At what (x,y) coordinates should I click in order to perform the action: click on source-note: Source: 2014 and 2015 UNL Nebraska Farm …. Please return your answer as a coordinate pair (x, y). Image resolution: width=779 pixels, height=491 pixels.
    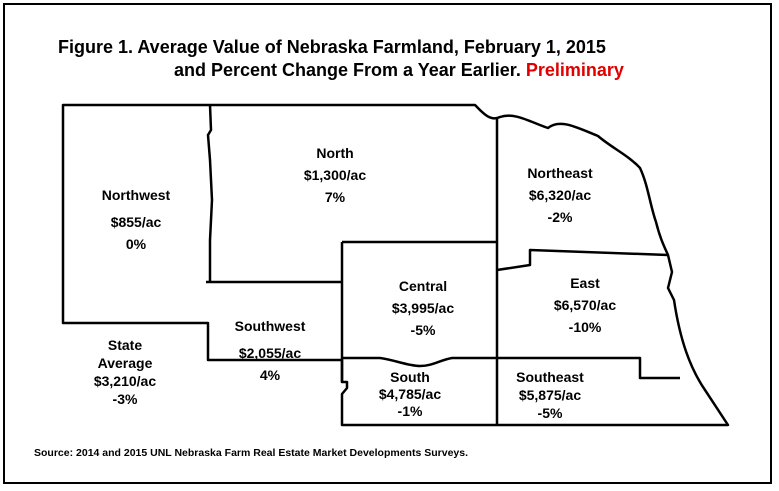
    Looking at the image, I should click on (251, 453).